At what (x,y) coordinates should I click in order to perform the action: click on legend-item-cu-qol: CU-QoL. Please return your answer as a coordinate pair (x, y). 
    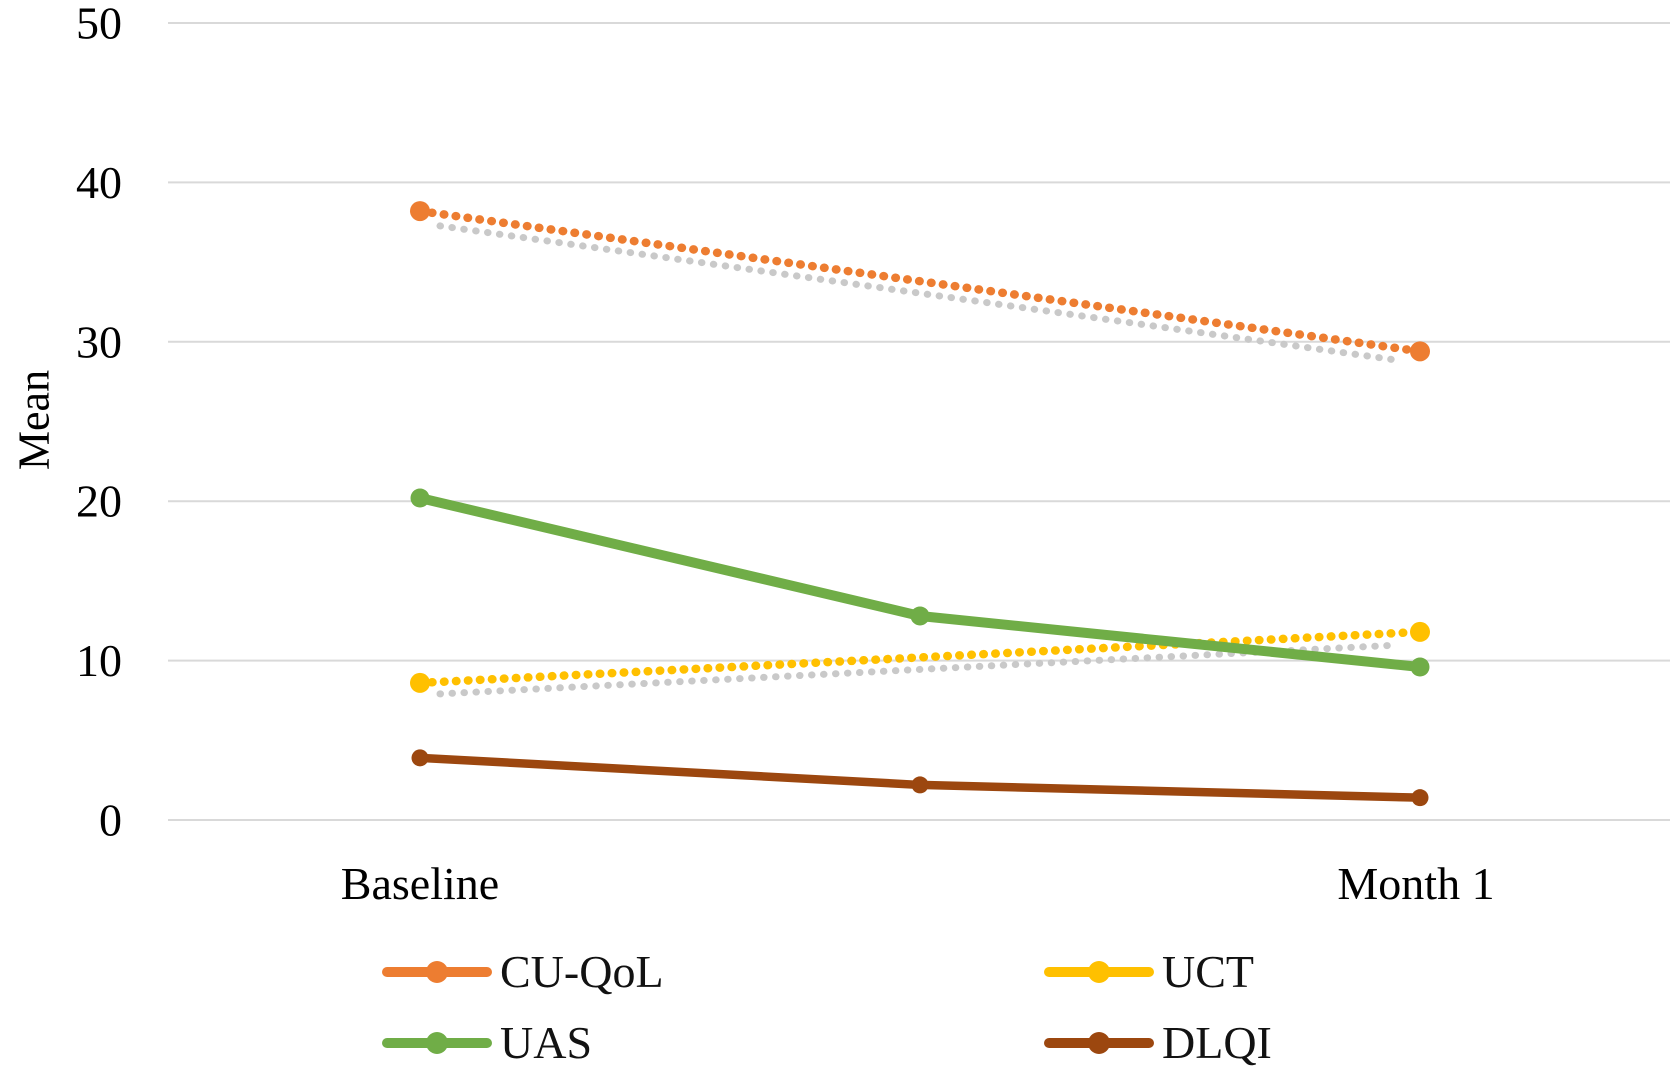
    Looking at the image, I should click on (522, 972).